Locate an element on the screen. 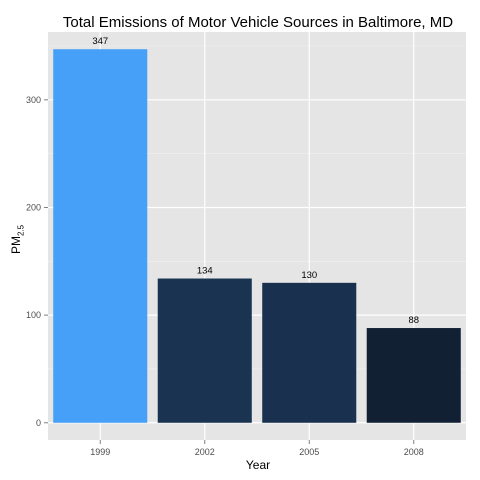 The image size is (480, 480). x-tick-label-2008: 2008 is located at coordinates (414, 452).